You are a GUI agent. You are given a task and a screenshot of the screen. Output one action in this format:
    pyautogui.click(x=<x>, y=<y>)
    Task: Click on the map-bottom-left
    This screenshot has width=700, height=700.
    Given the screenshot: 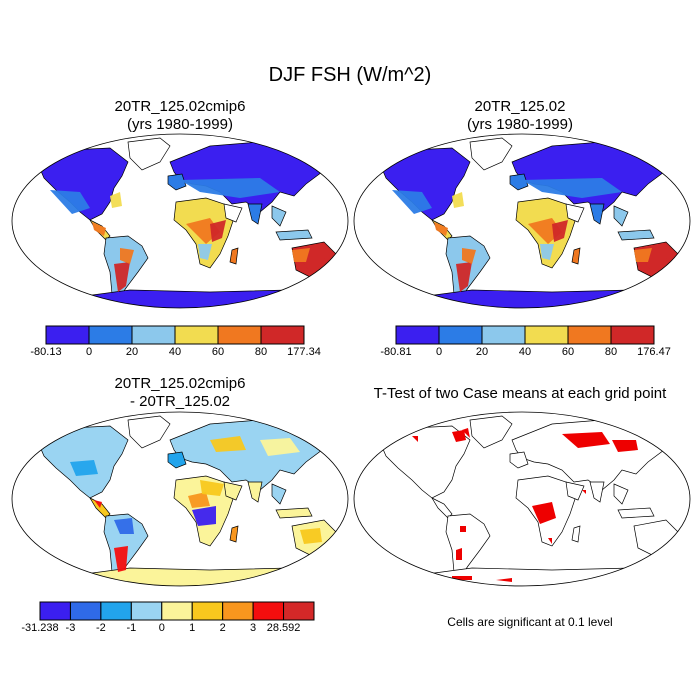 What is the action you would take?
    pyautogui.click(x=180, y=499)
    